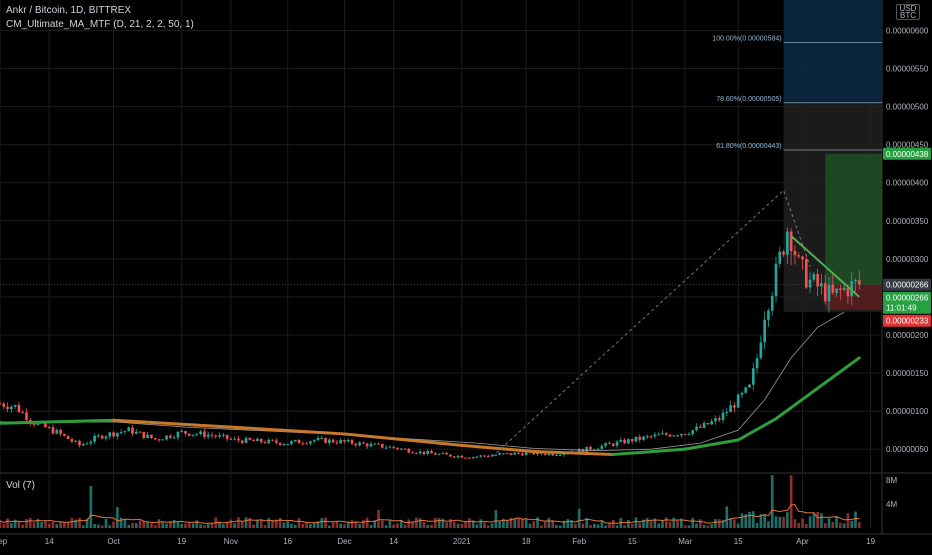  What do you see at coordinates (462, 541) in the screenshot?
I see `x-tick-label: 2021` at bounding box center [462, 541].